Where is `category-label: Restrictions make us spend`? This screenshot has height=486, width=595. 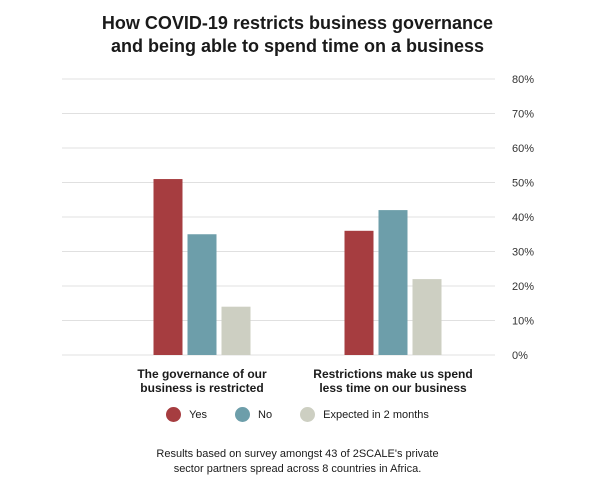 category-label: Restrictions make us spend is located at coordinates (392, 374).